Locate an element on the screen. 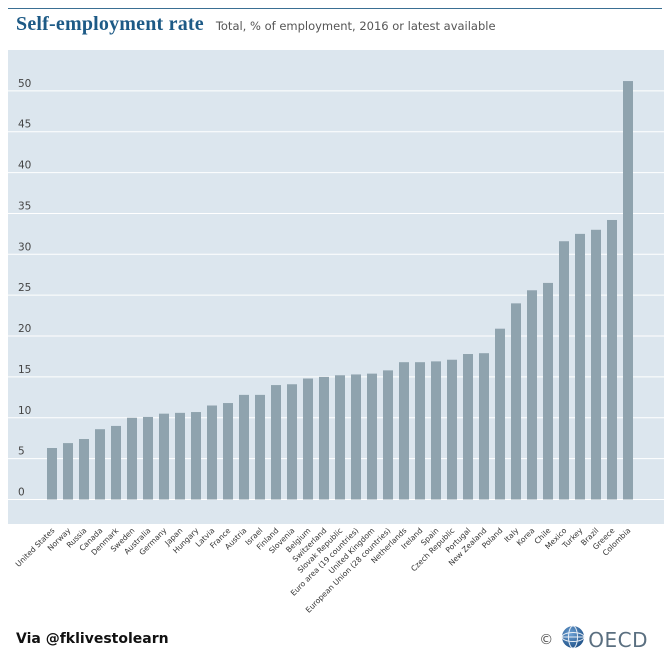  y-tick-label: 45 is located at coordinates (24, 125).